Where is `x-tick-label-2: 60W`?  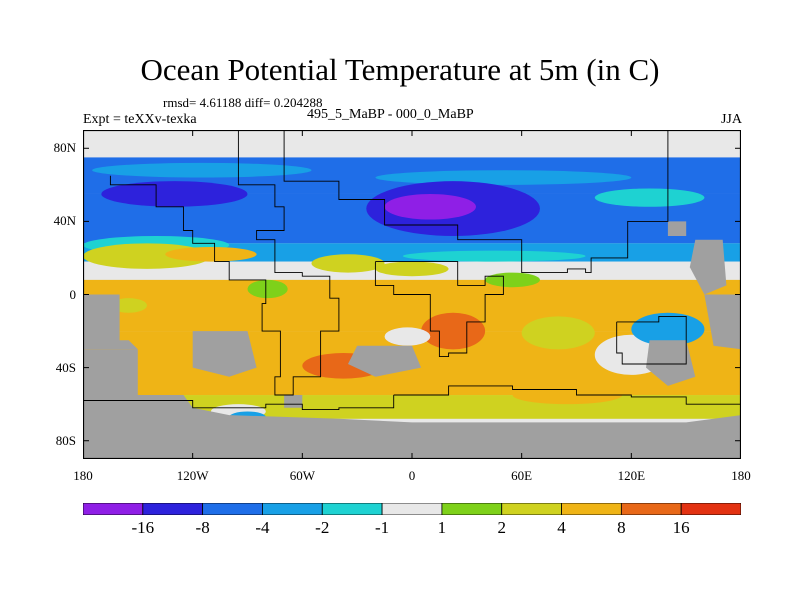 x-tick-label-2: 60W is located at coordinates (302, 475).